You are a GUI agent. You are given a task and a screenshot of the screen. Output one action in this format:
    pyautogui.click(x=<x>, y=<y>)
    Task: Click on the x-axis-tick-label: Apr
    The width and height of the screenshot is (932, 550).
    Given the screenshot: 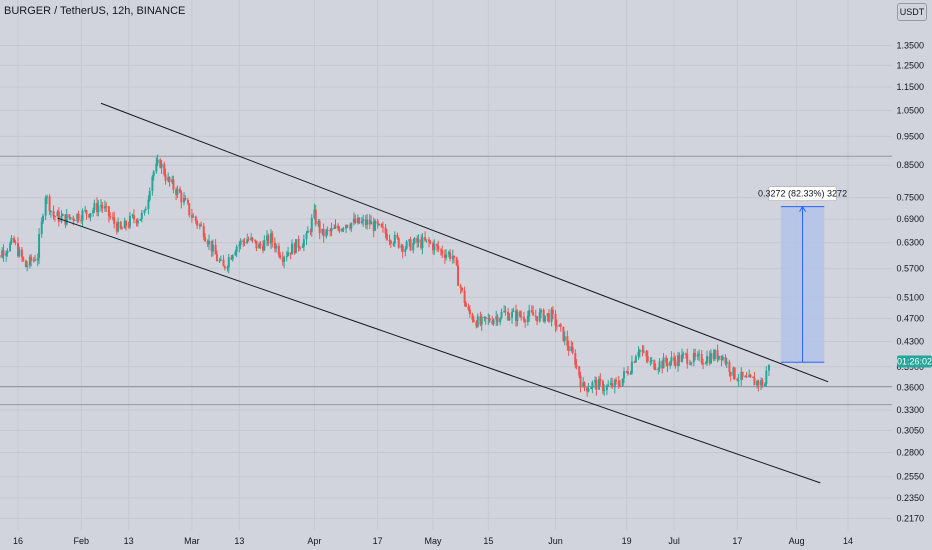 What is the action you would take?
    pyautogui.click(x=314, y=541)
    